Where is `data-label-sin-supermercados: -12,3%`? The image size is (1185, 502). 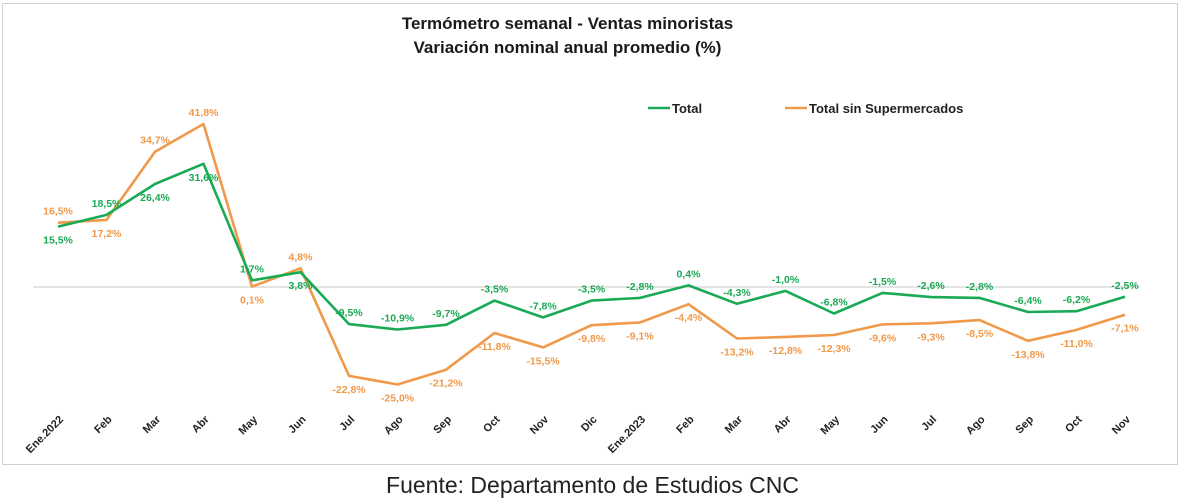
data-label-sin-supermercados: -12,3% is located at coordinates (834, 349).